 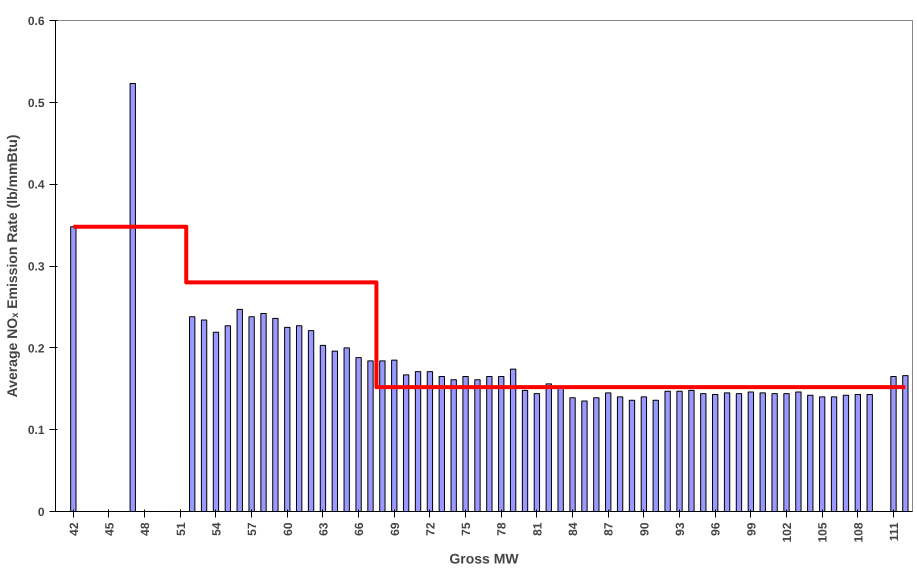 What do you see at coordinates (12, 266) in the screenshot?
I see `y-axis-title: Average NOₓ Emission Rate (lb/mmBtu)` at bounding box center [12, 266].